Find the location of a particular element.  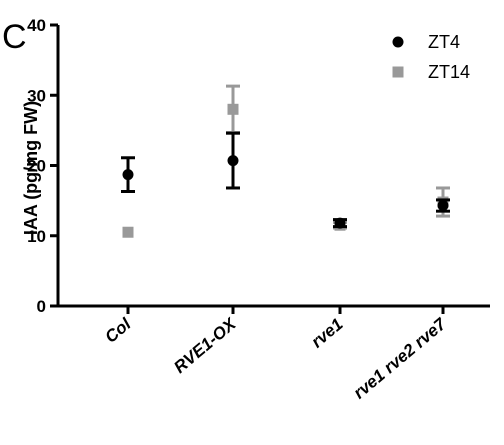

y-axis-label: IAA (pg/mg FW) is located at coordinates (31, 168).